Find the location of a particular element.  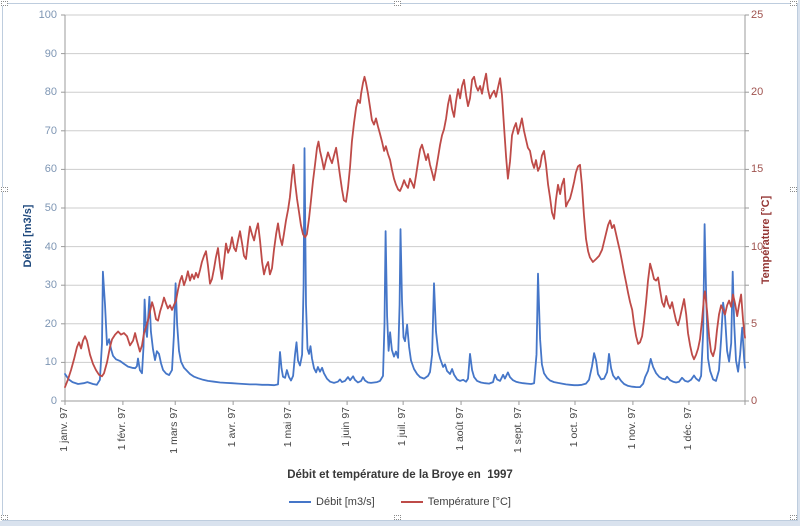

y-axis-right-title: Température [°C] is located at coordinates (766, 240).